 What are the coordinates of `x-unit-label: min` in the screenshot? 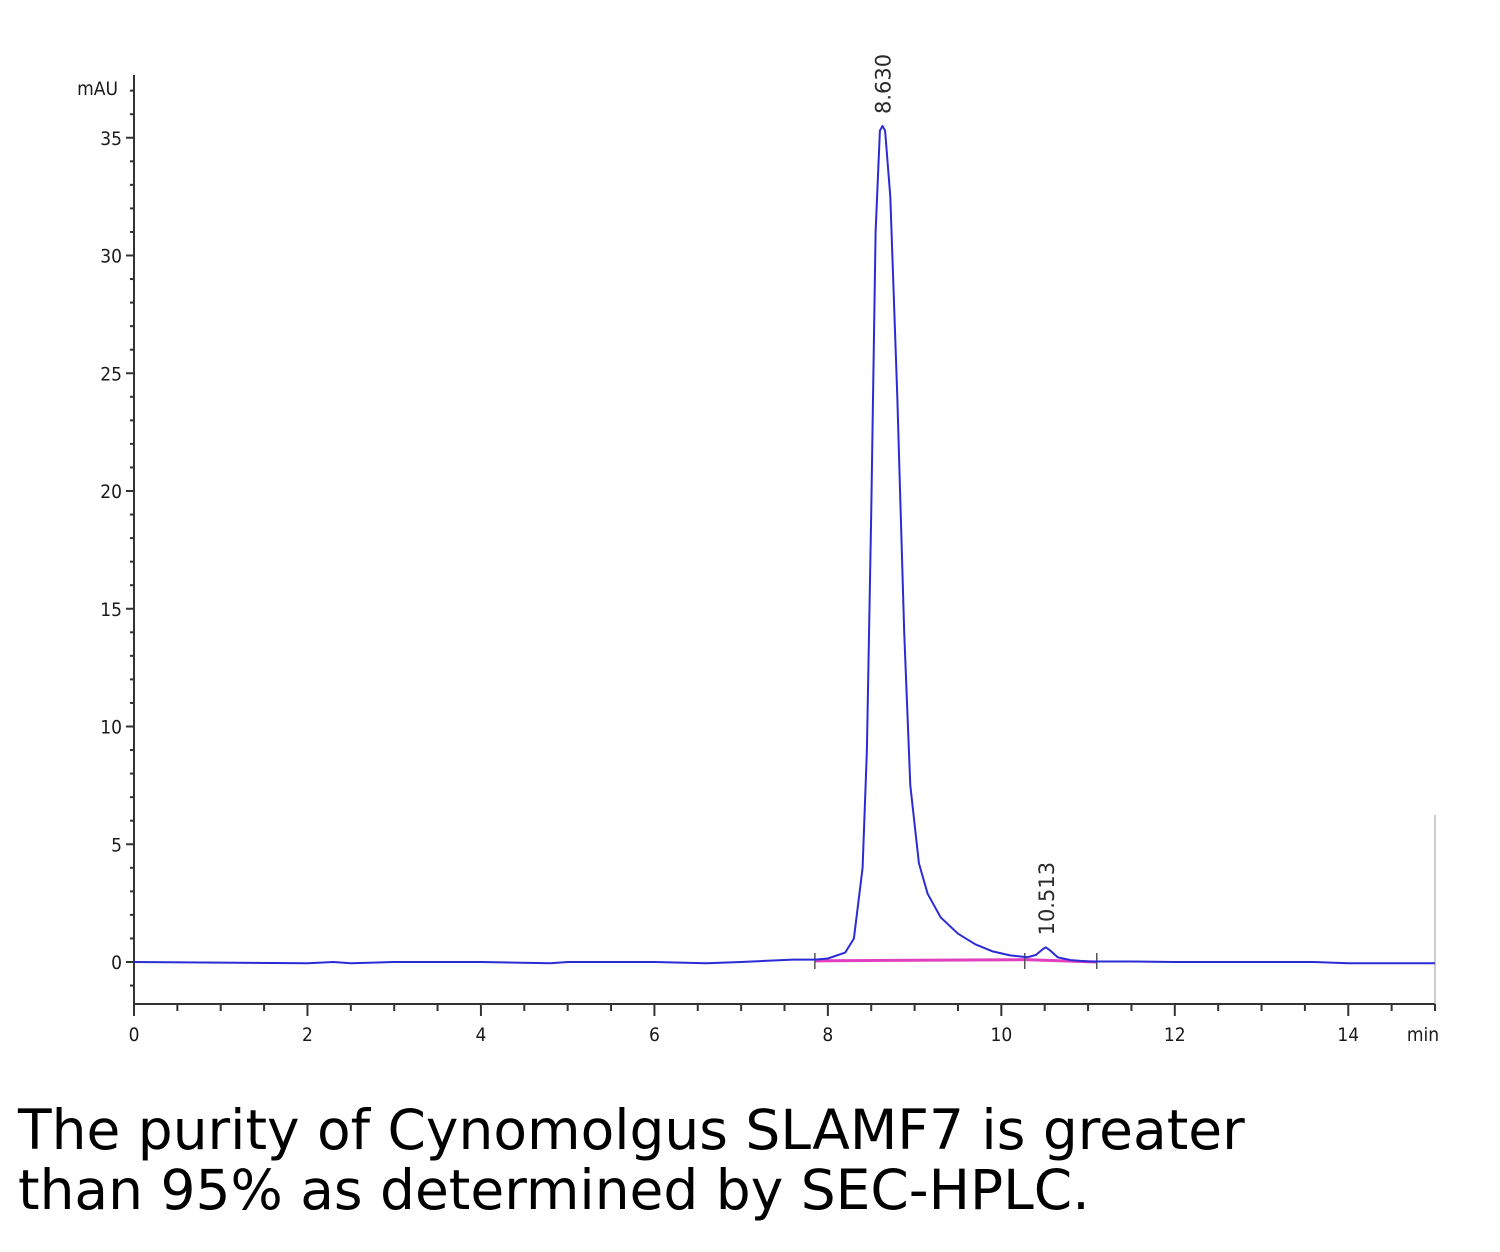 It's located at (1423, 1035).